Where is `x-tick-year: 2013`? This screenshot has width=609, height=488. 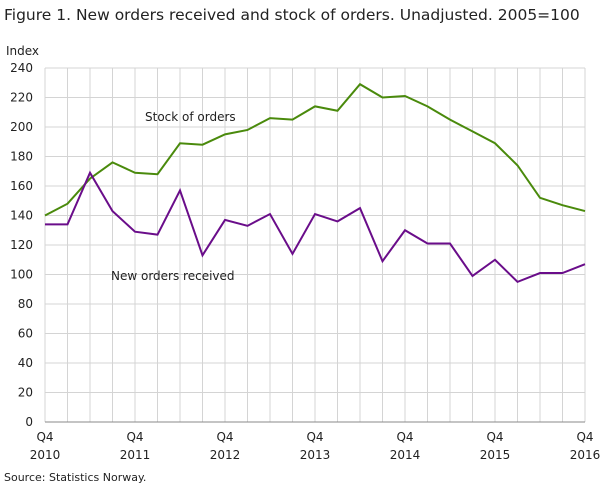 x-tick-year: 2013 is located at coordinates (315, 455).